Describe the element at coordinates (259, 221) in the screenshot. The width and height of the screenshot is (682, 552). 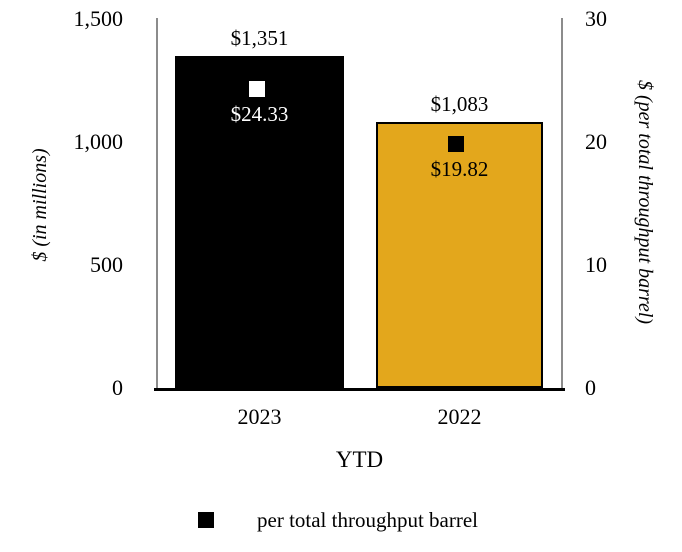
I see `bar-2023` at that location.